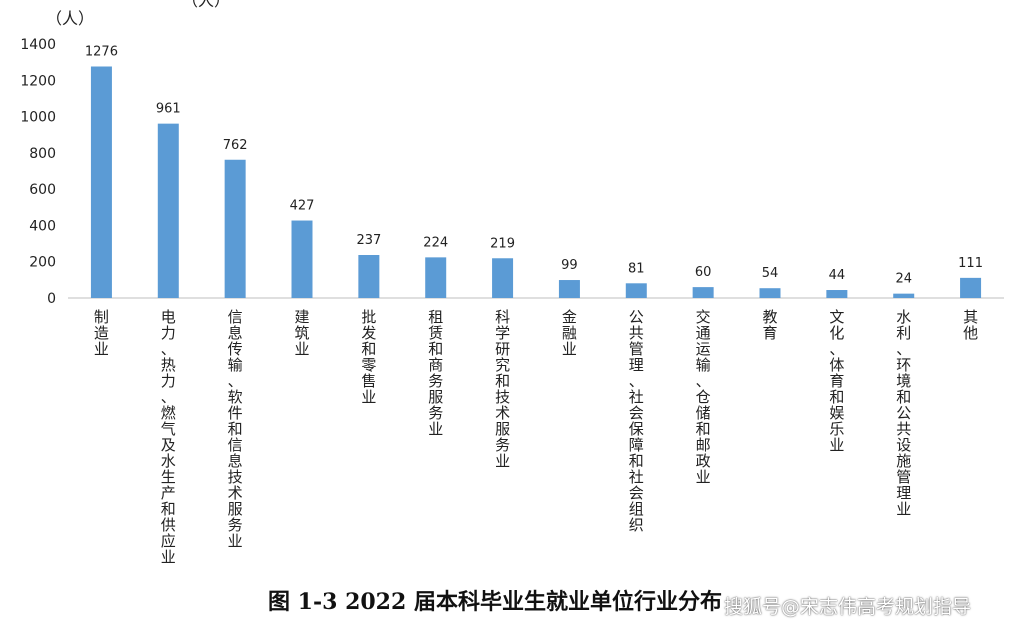  Describe the element at coordinates (770, 273) in the screenshot. I see `data-label: 54` at that location.